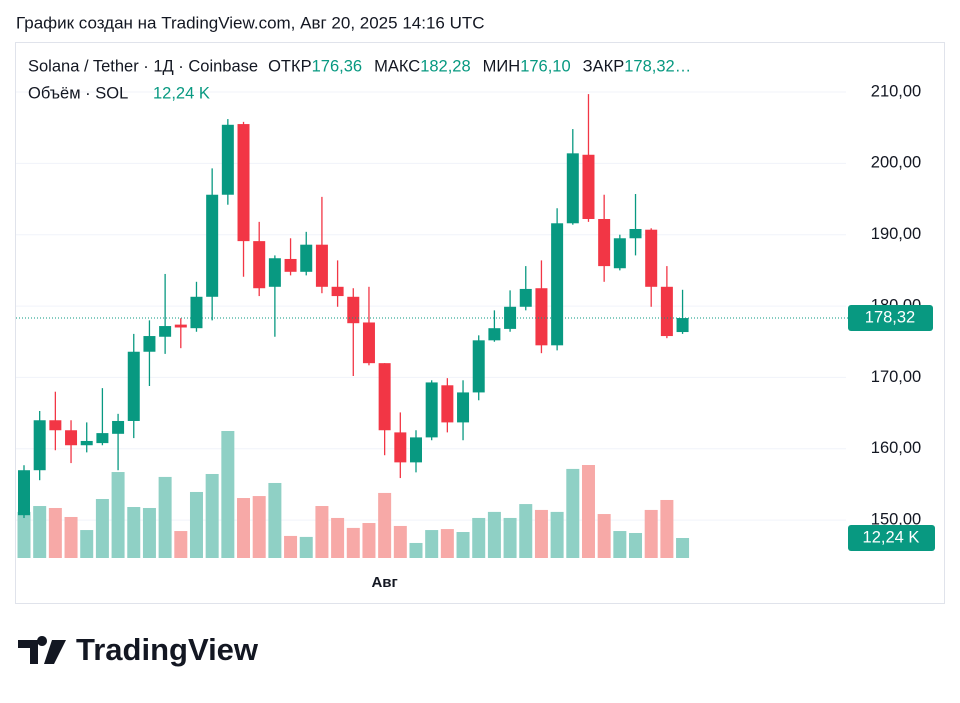  I want to click on x-tick-label: Авг, so click(384, 582).